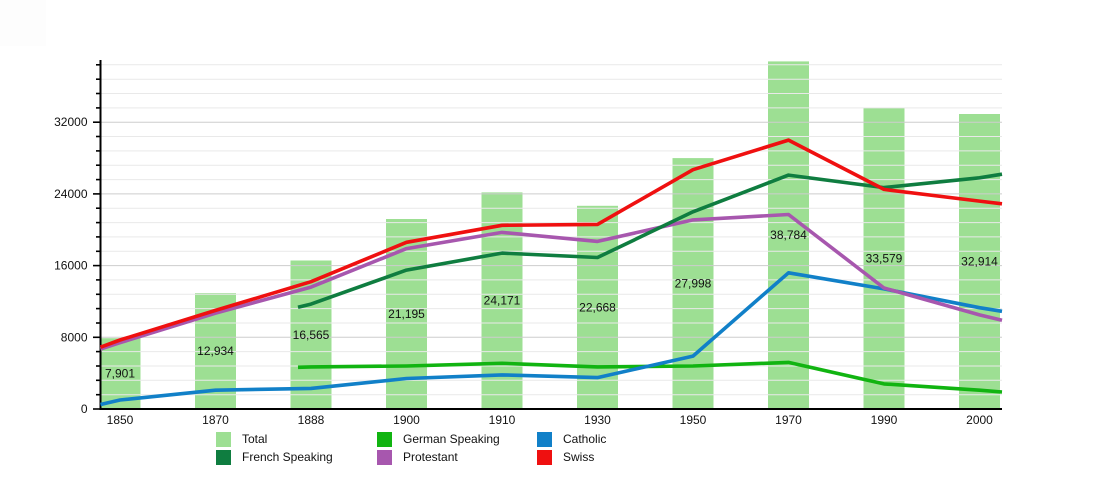 This screenshot has height=500, width=1100. I want to click on legend-label: Catholic, so click(585, 438).